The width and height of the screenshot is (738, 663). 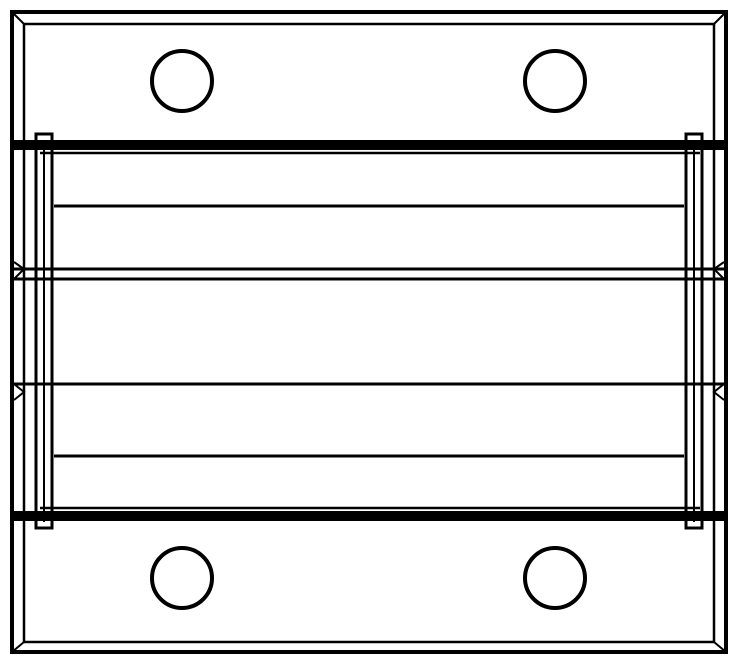 I want to click on top-heavy-bar, so click(x=369, y=145).